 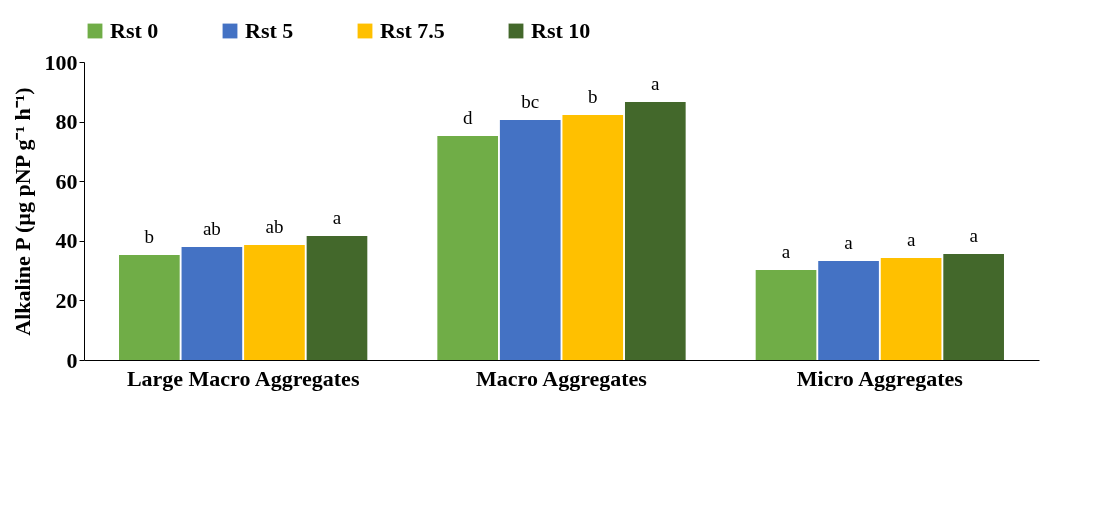 I want to click on y-tick-label: 0, so click(x=72, y=360).